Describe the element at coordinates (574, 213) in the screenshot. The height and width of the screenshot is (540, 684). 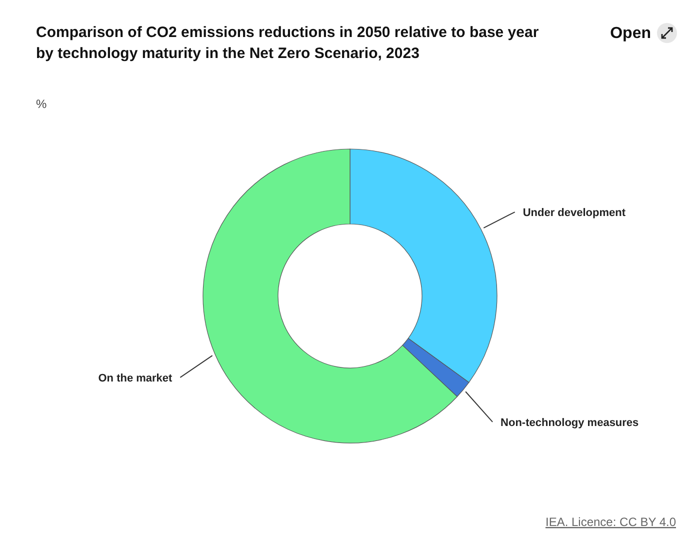
I see `slice-label: Under development` at that location.